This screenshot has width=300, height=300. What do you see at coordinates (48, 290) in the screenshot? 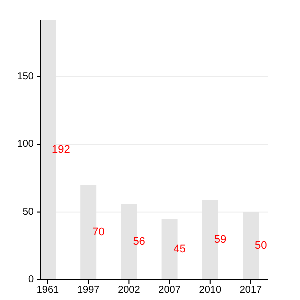
I see `x-tick-label: 1961` at bounding box center [48, 290].